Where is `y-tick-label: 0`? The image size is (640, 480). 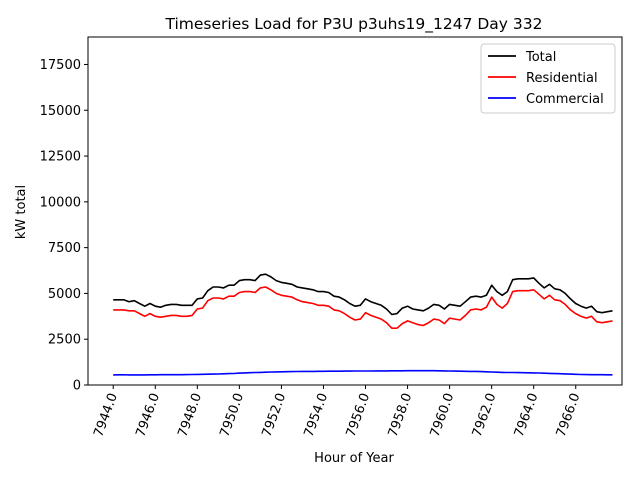 y-tick-label: 0 is located at coordinates (77, 386).